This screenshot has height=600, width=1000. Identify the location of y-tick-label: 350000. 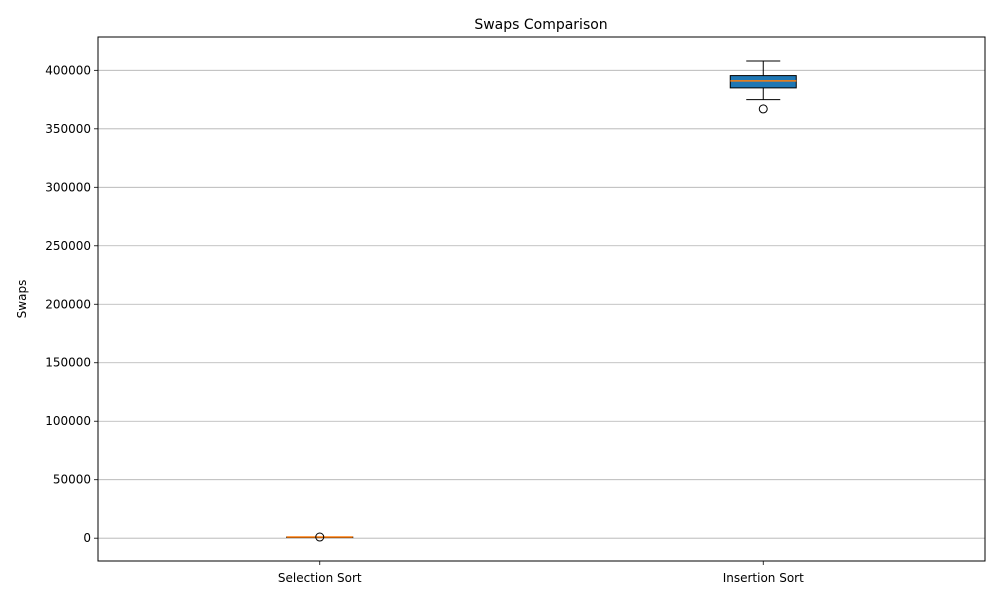
(68, 129).